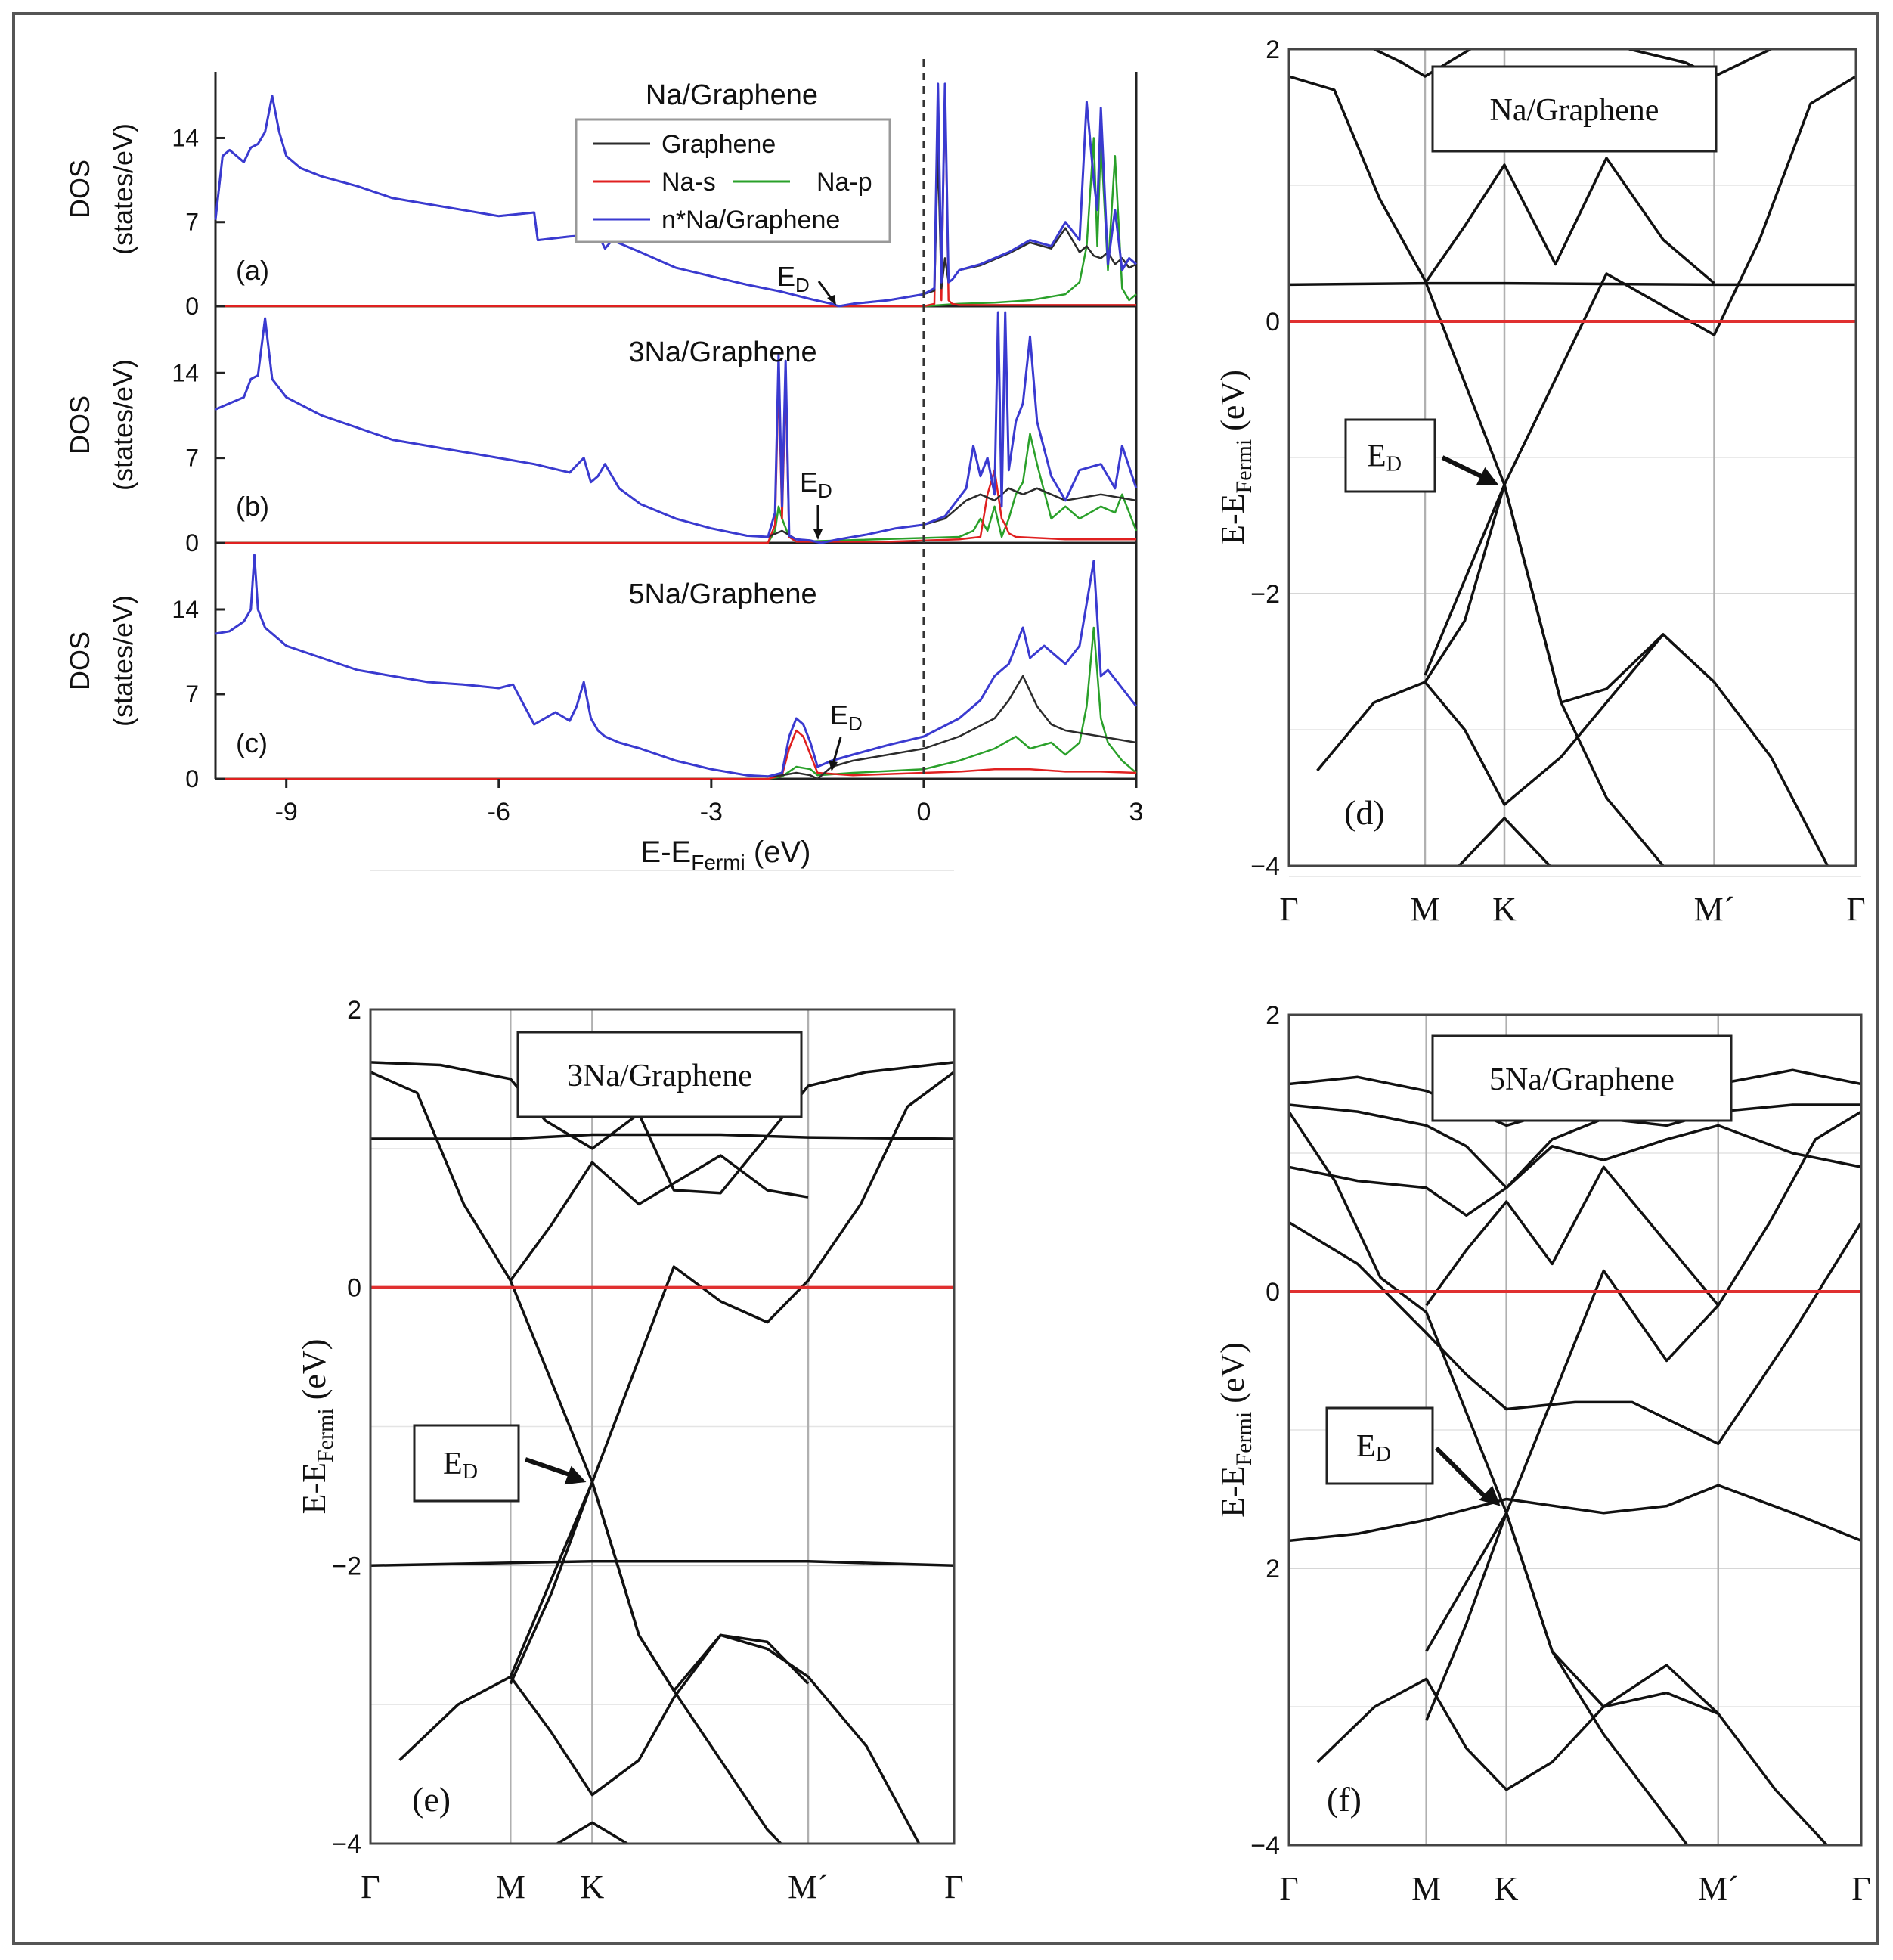 Image resolution: width=1893 pixels, height=1960 pixels. What do you see at coordinates (733, 181) in the screenshot?
I see `dos-legend: Graphene Na-s Na-p n*Na/Graphene` at bounding box center [733, 181].